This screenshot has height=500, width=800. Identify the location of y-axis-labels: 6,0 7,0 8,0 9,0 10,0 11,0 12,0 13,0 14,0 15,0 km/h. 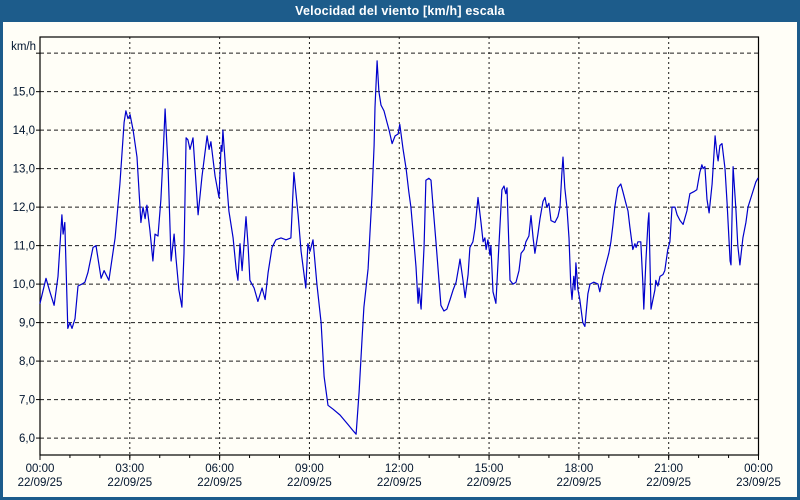
(23, 243).